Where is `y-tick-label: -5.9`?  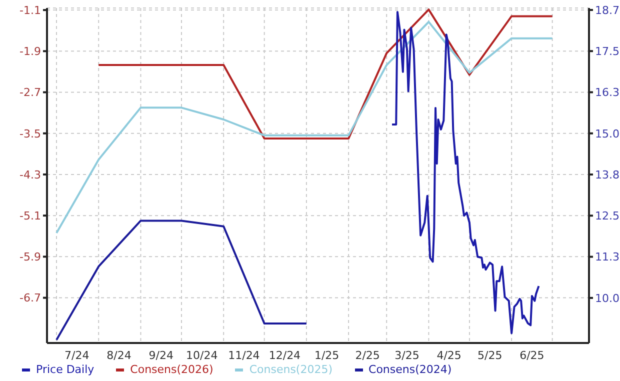
y-tick-label: -5.9 is located at coordinates (30, 257).